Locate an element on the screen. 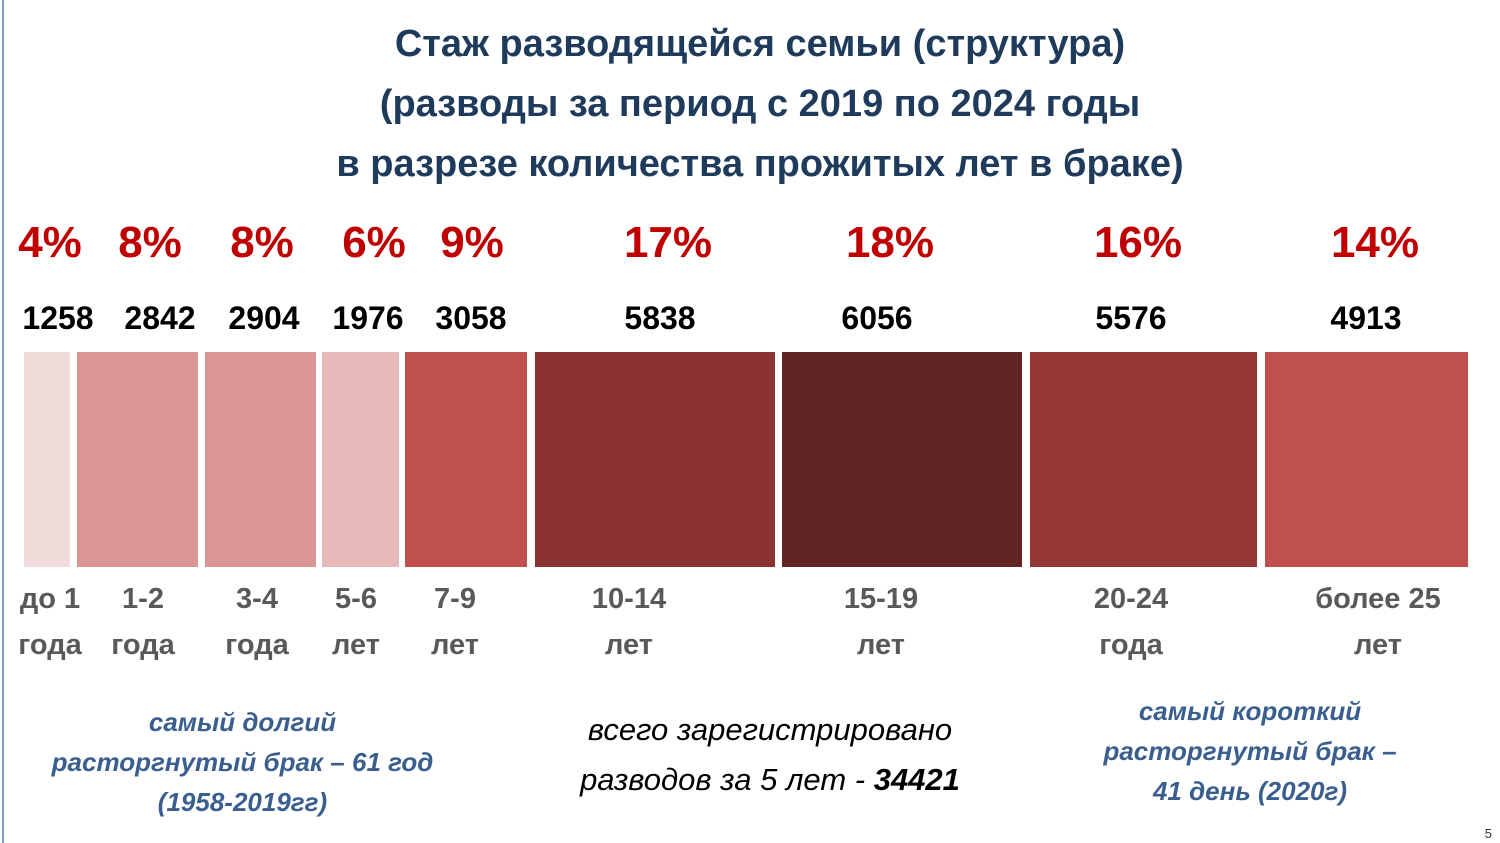  value-label: 4913 is located at coordinates (1366, 318).